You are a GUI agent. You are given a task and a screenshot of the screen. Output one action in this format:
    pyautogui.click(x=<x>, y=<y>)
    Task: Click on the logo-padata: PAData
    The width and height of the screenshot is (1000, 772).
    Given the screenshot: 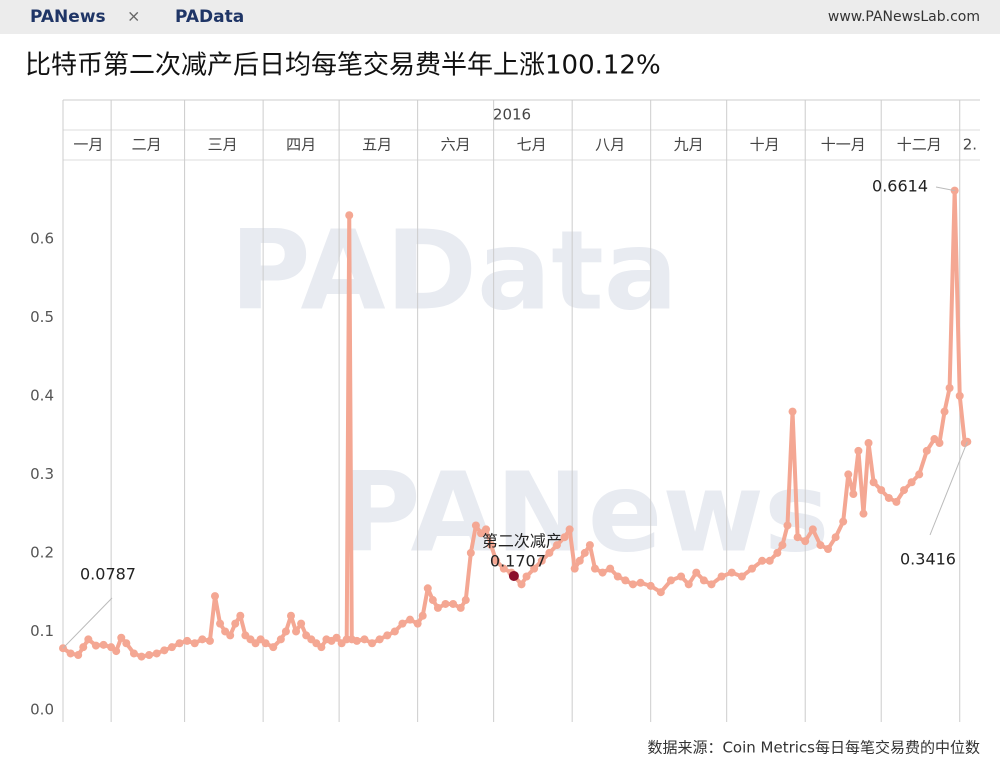 What is the action you would take?
    pyautogui.click(x=209, y=17)
    